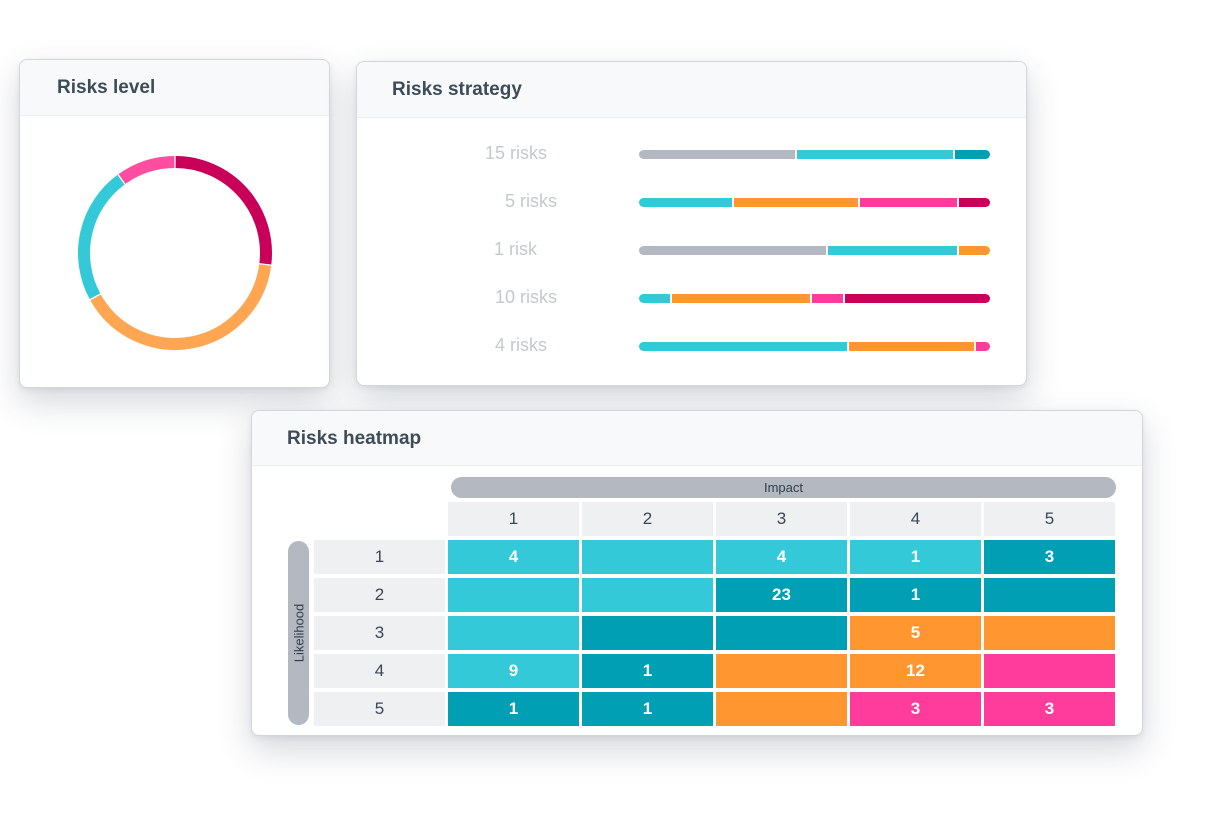 Image resolution: width=1224 pixels, height=836 pixels. What do you see at coordinates (174, 88) in the screenshot?
I see `risks-level-title: Risks level` at bounding box center [174, 88].